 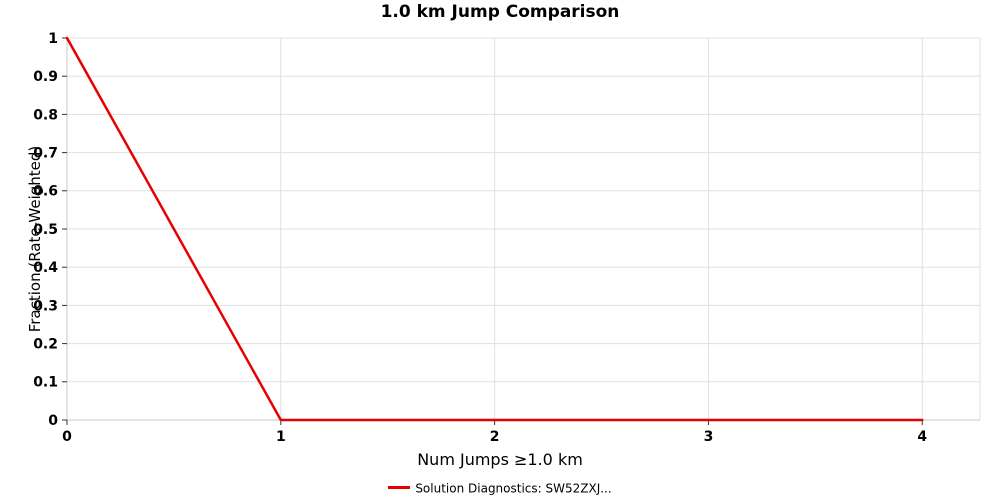 I want to click on svg-text: 0.5, so click(x=45, y=230).